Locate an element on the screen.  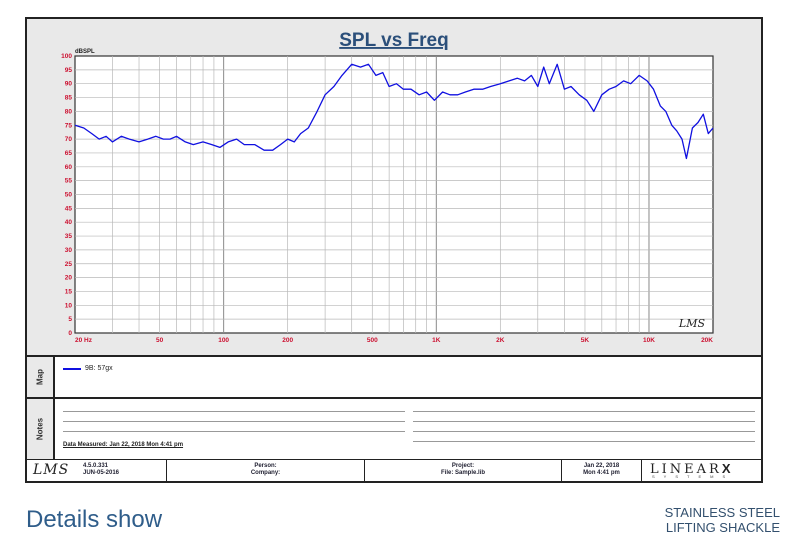
y-tick-label: 80 is located at coordinates (69, 111).